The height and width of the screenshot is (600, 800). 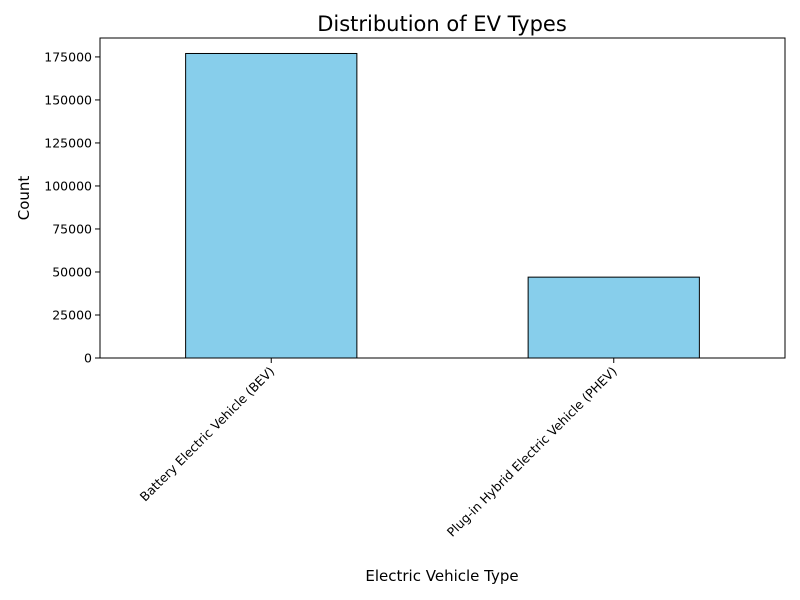 What do you see at coordinates (207, 434) in the screenshot?
I see `x-tick-label-0: Battery Electric Vehicle (BEV)` at bounding box center [207, 434].